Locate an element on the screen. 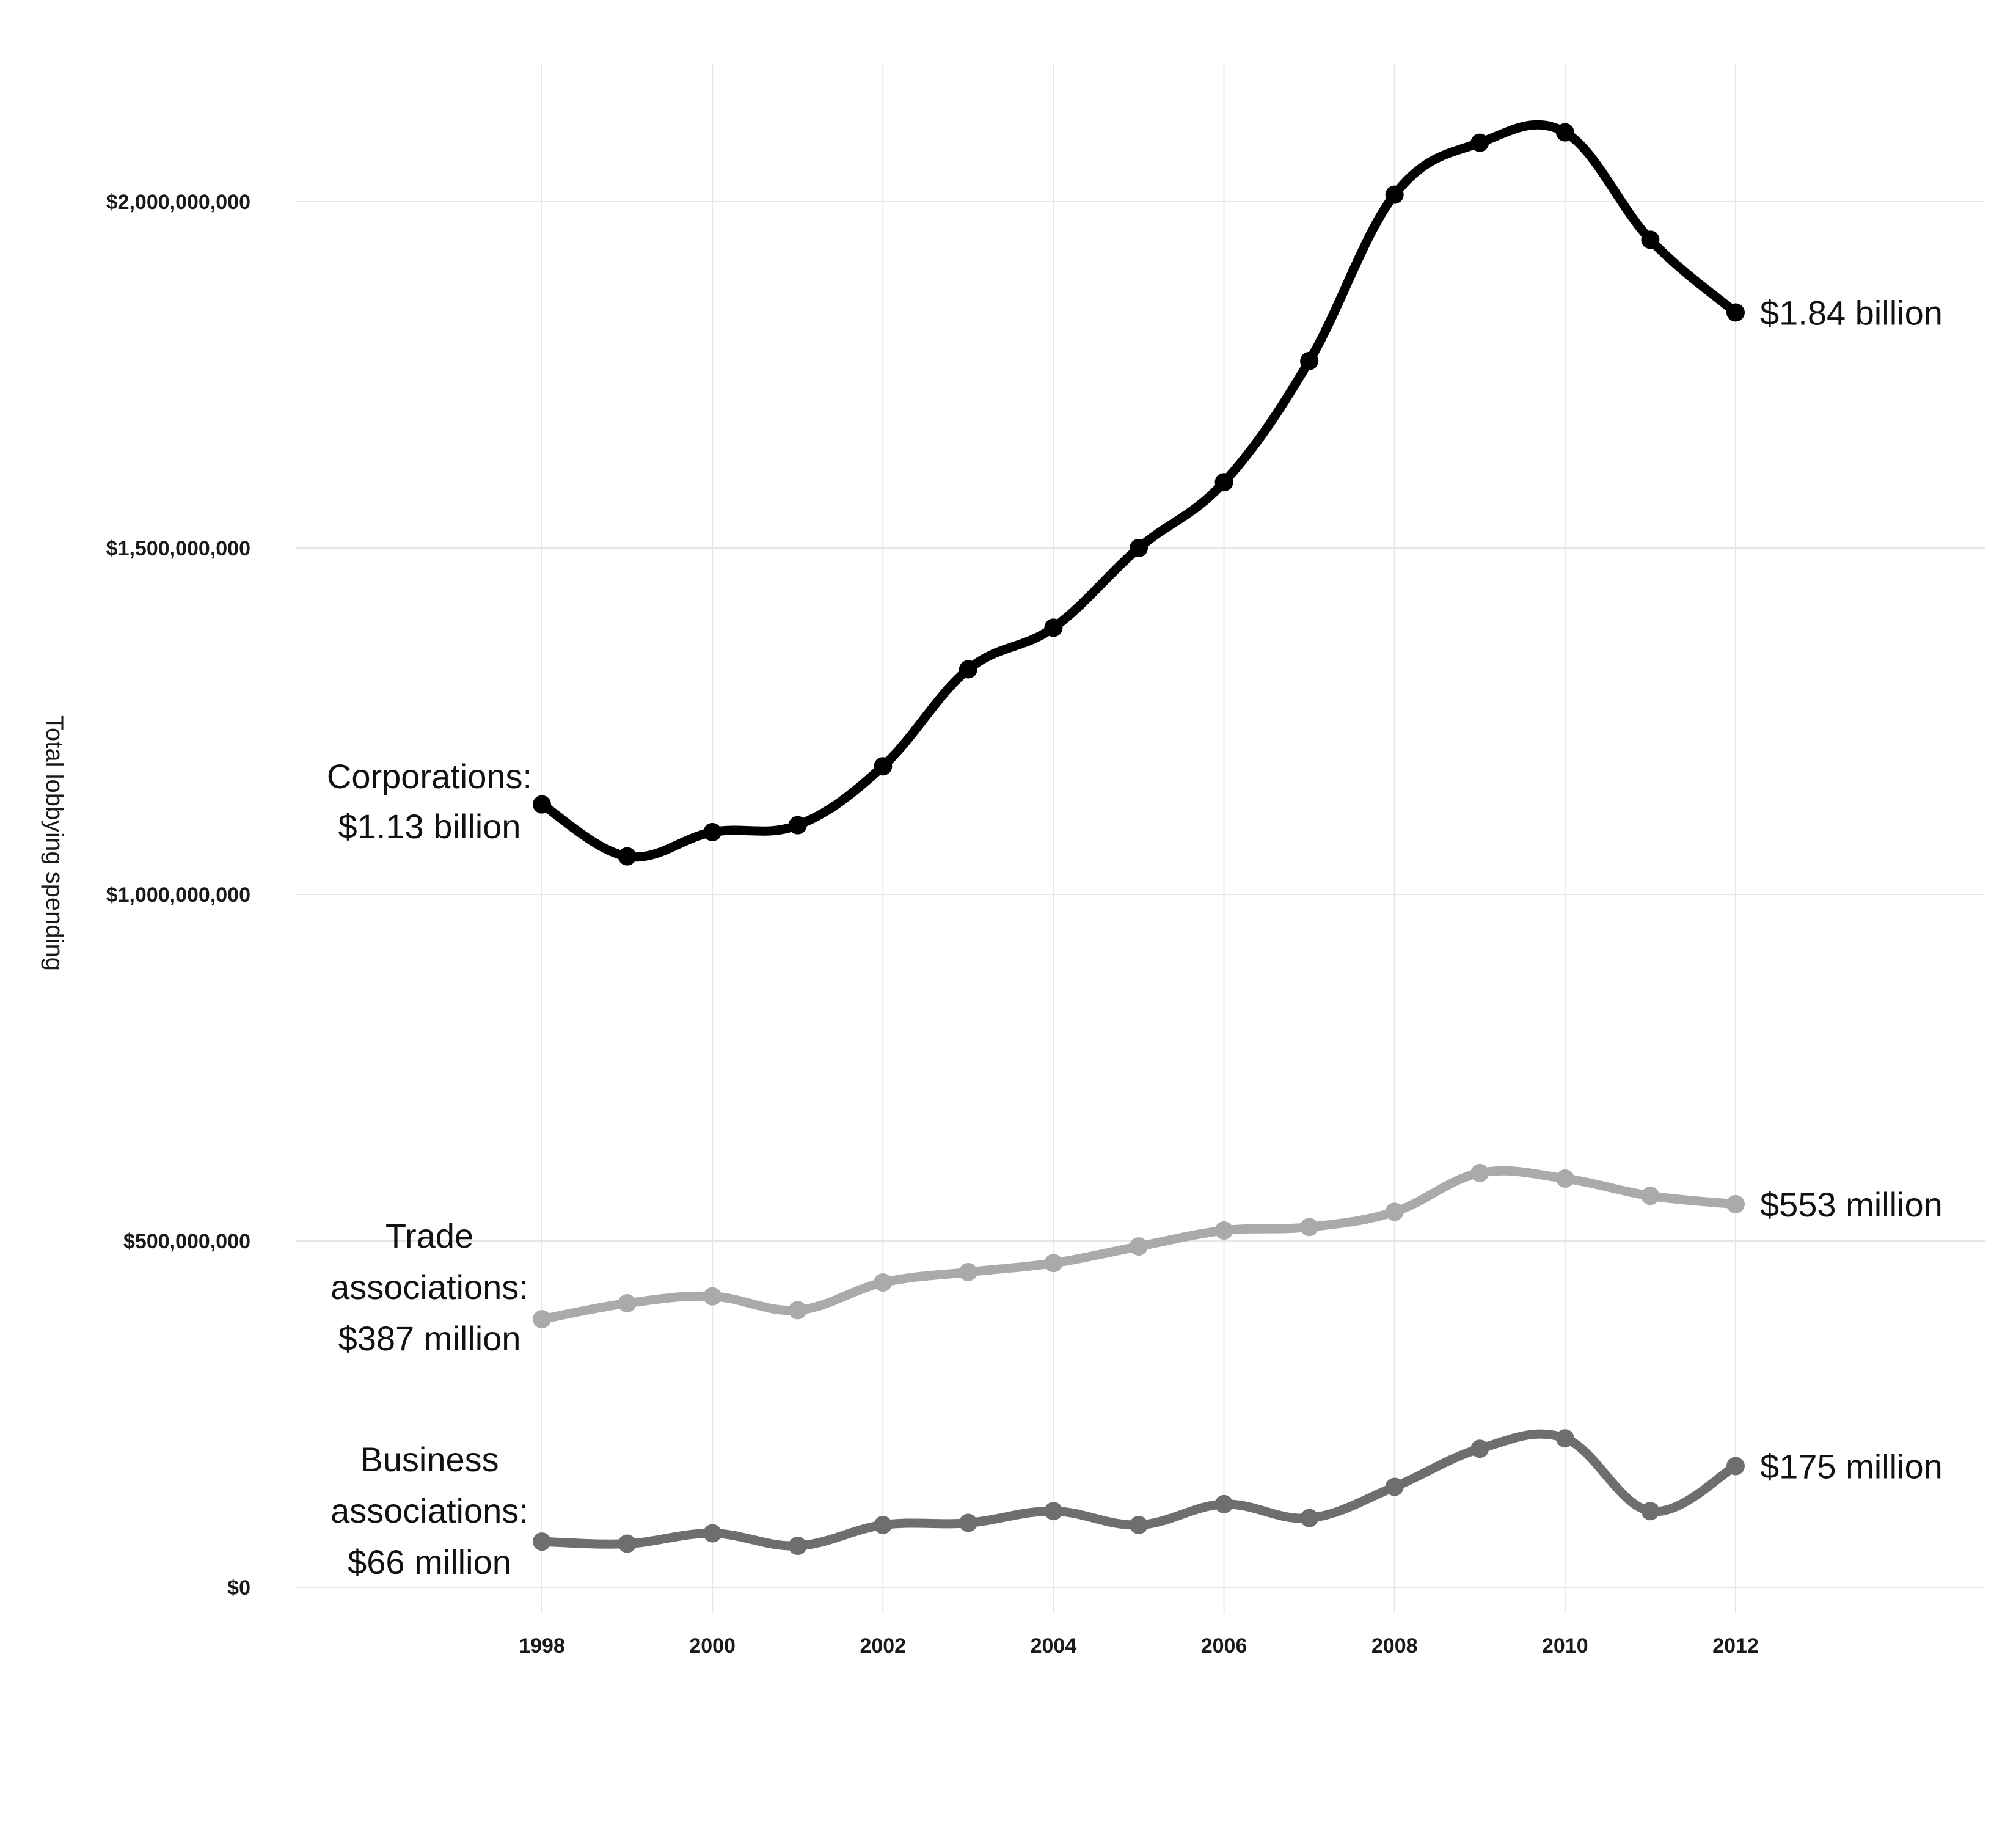 This screenshot has width=2016, height=1836. series-end-label: $553 million is located at coordinates (1851, 1204).